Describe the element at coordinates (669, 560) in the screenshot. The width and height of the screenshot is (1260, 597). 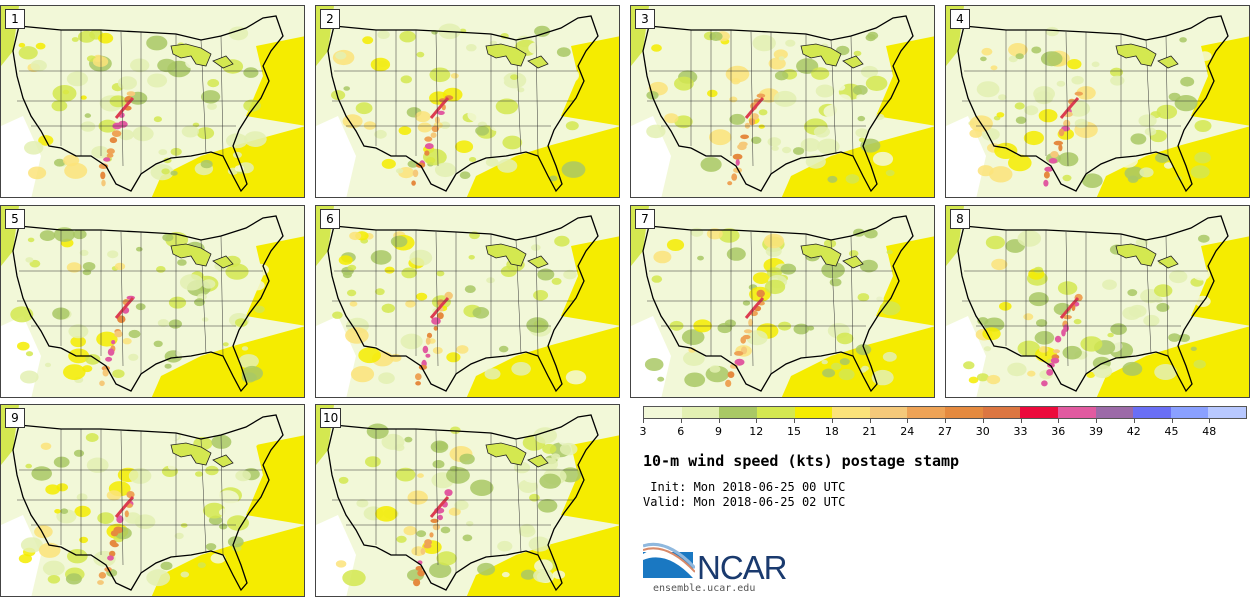
I see `ncar-logo-icon` at that location.